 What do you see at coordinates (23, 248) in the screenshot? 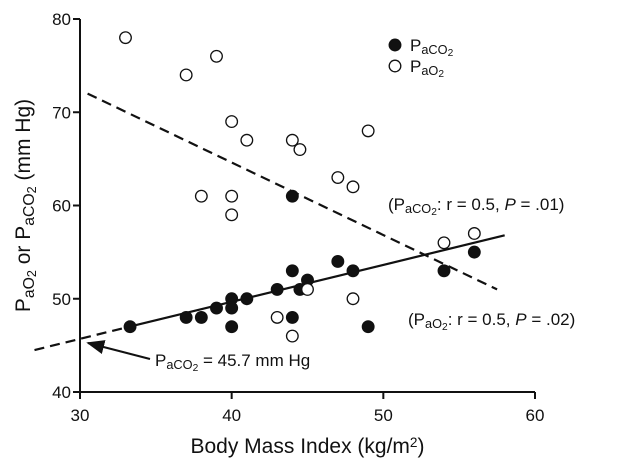
I see `text-segment: or P` at bounding box center [23, 248].